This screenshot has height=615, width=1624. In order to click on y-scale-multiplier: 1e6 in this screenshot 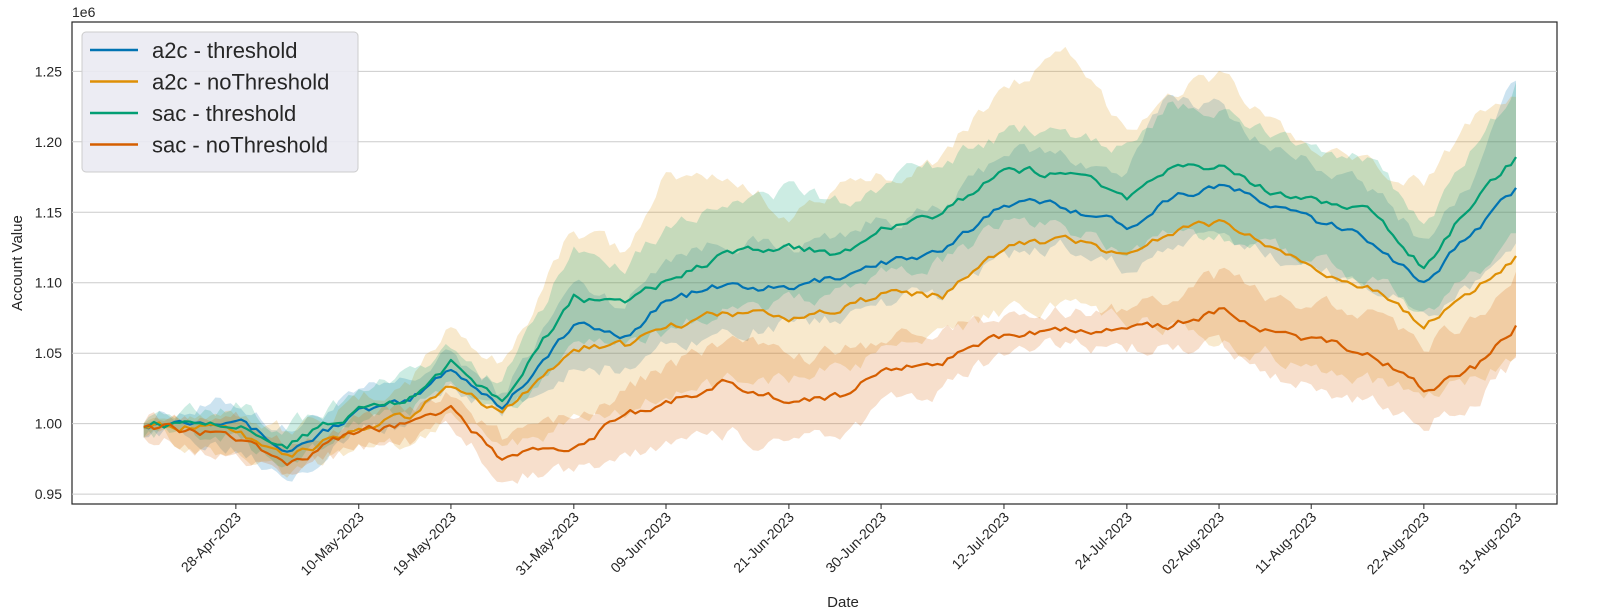, I will do `click(84, 12)`.